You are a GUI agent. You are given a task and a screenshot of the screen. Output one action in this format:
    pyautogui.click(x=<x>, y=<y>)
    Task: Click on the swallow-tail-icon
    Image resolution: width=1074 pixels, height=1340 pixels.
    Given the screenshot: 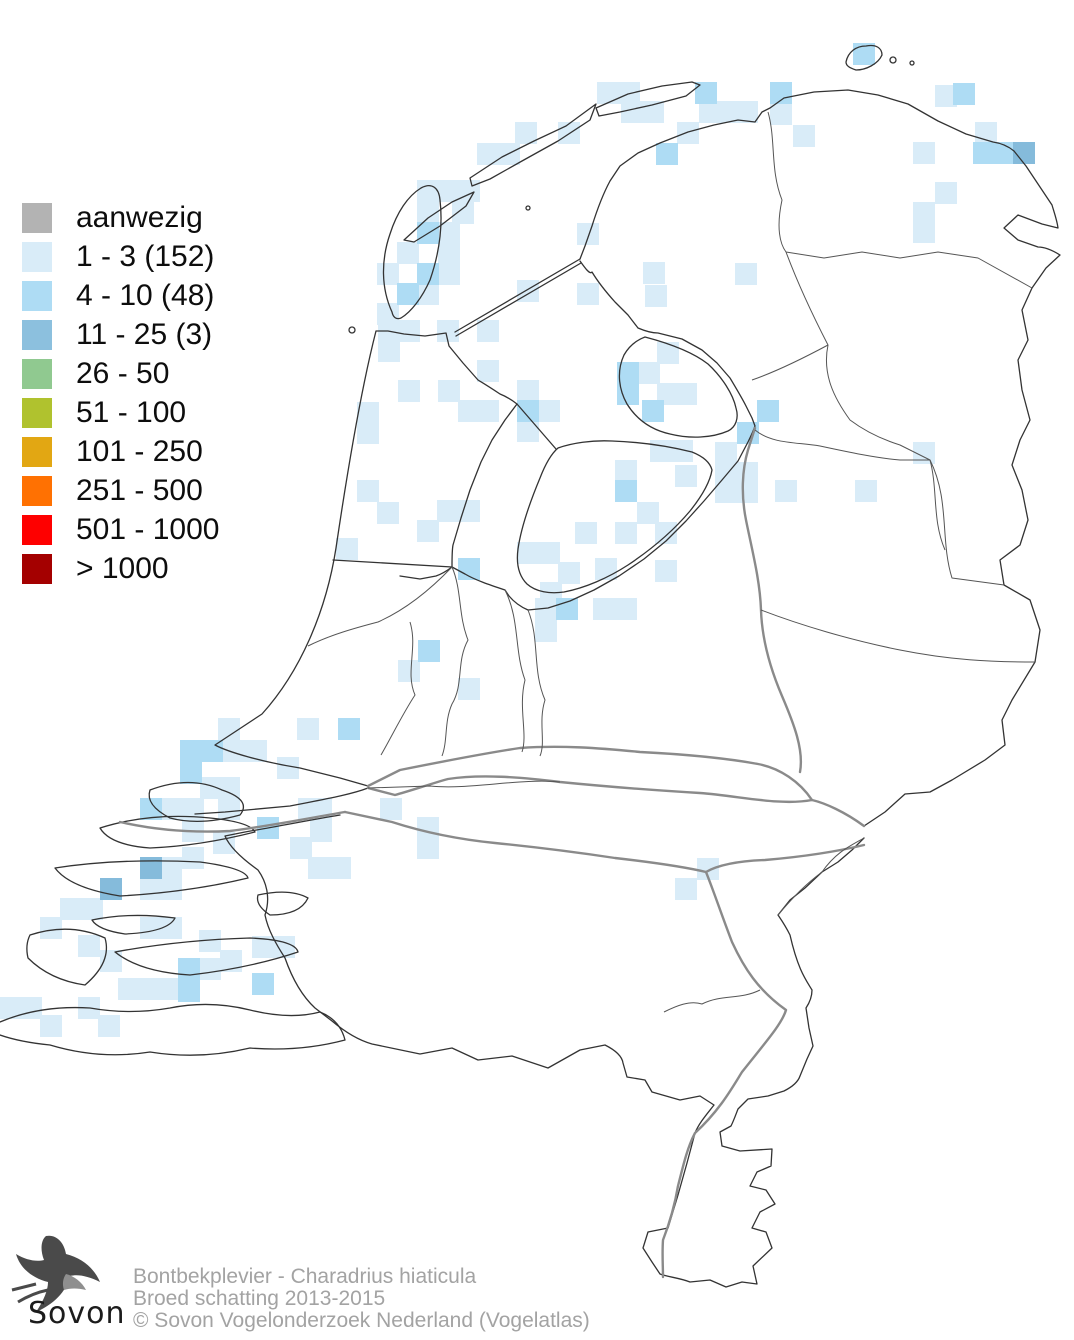 What is the action you would take?
    pyautogui.click(x=30, y=1293)
    